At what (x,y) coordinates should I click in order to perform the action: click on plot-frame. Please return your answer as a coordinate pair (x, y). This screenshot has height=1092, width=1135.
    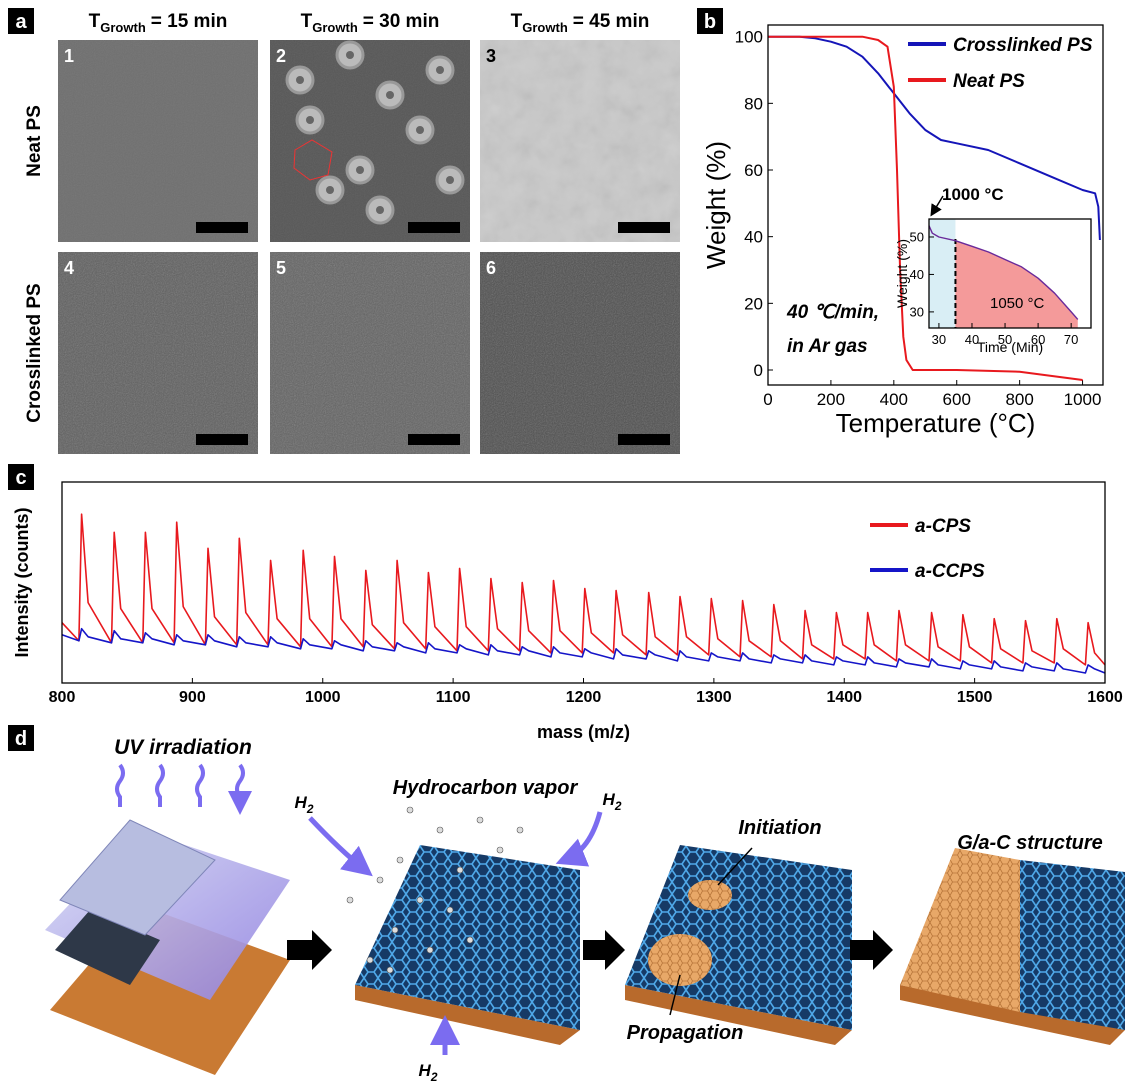
    Looking at the image, I should click on (1010, 273).